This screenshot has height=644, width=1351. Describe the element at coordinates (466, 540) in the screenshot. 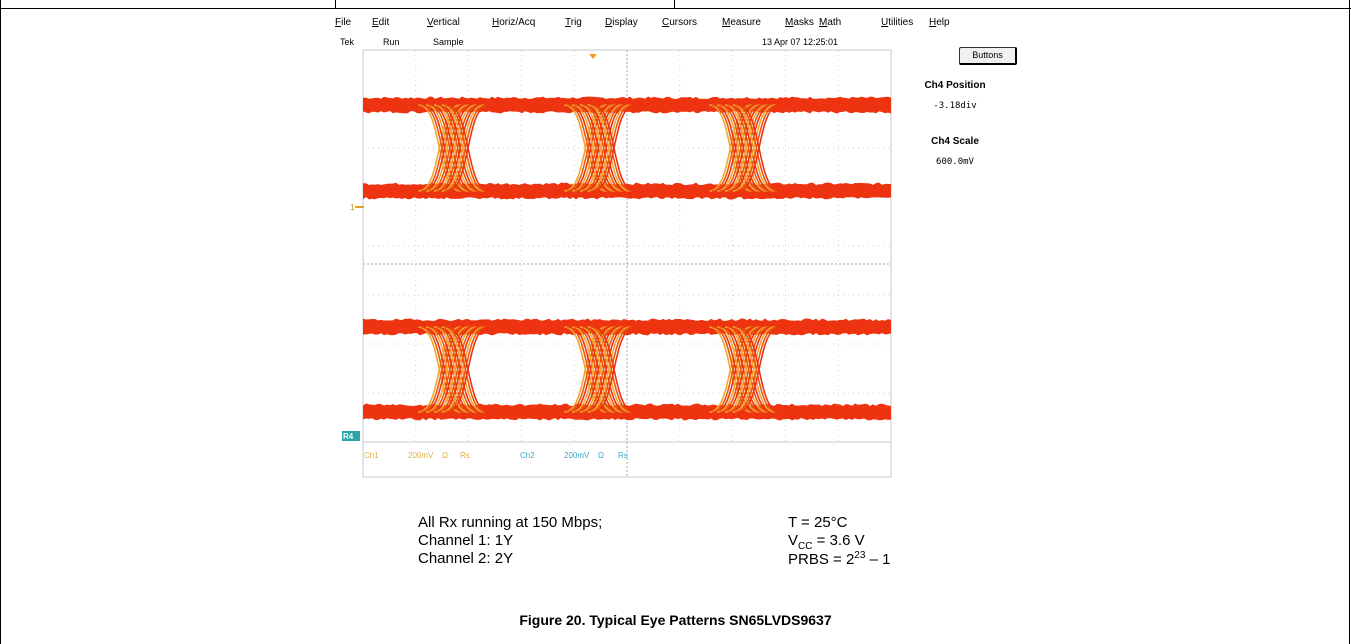

I see `caption-channel-1: Channel 1: 1Y` at that location.